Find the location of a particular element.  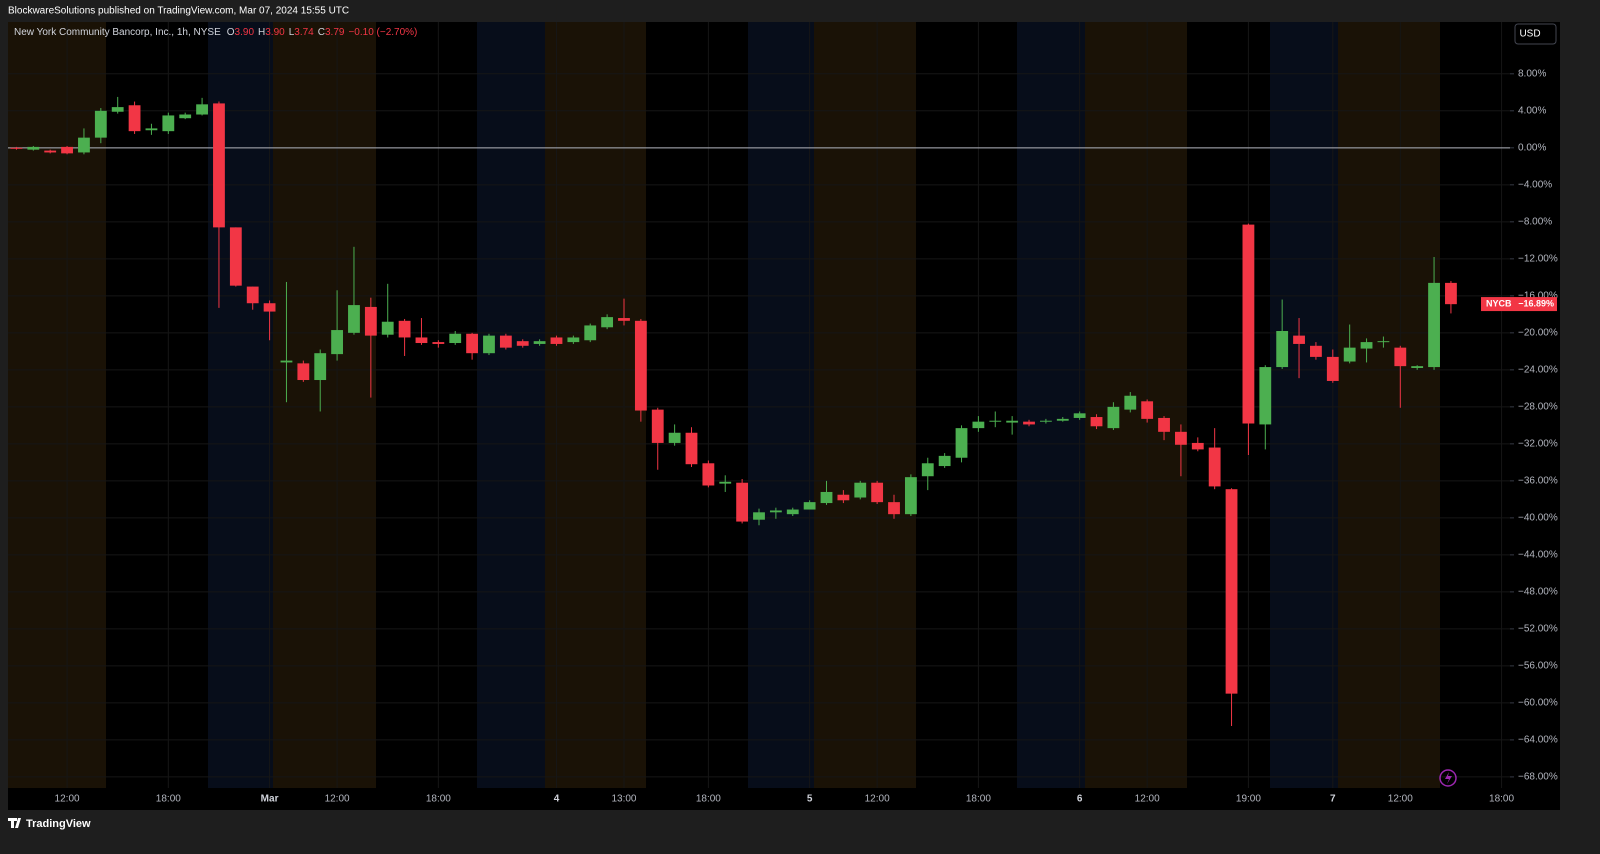

currency-button is located at coordinates (1535, 34).